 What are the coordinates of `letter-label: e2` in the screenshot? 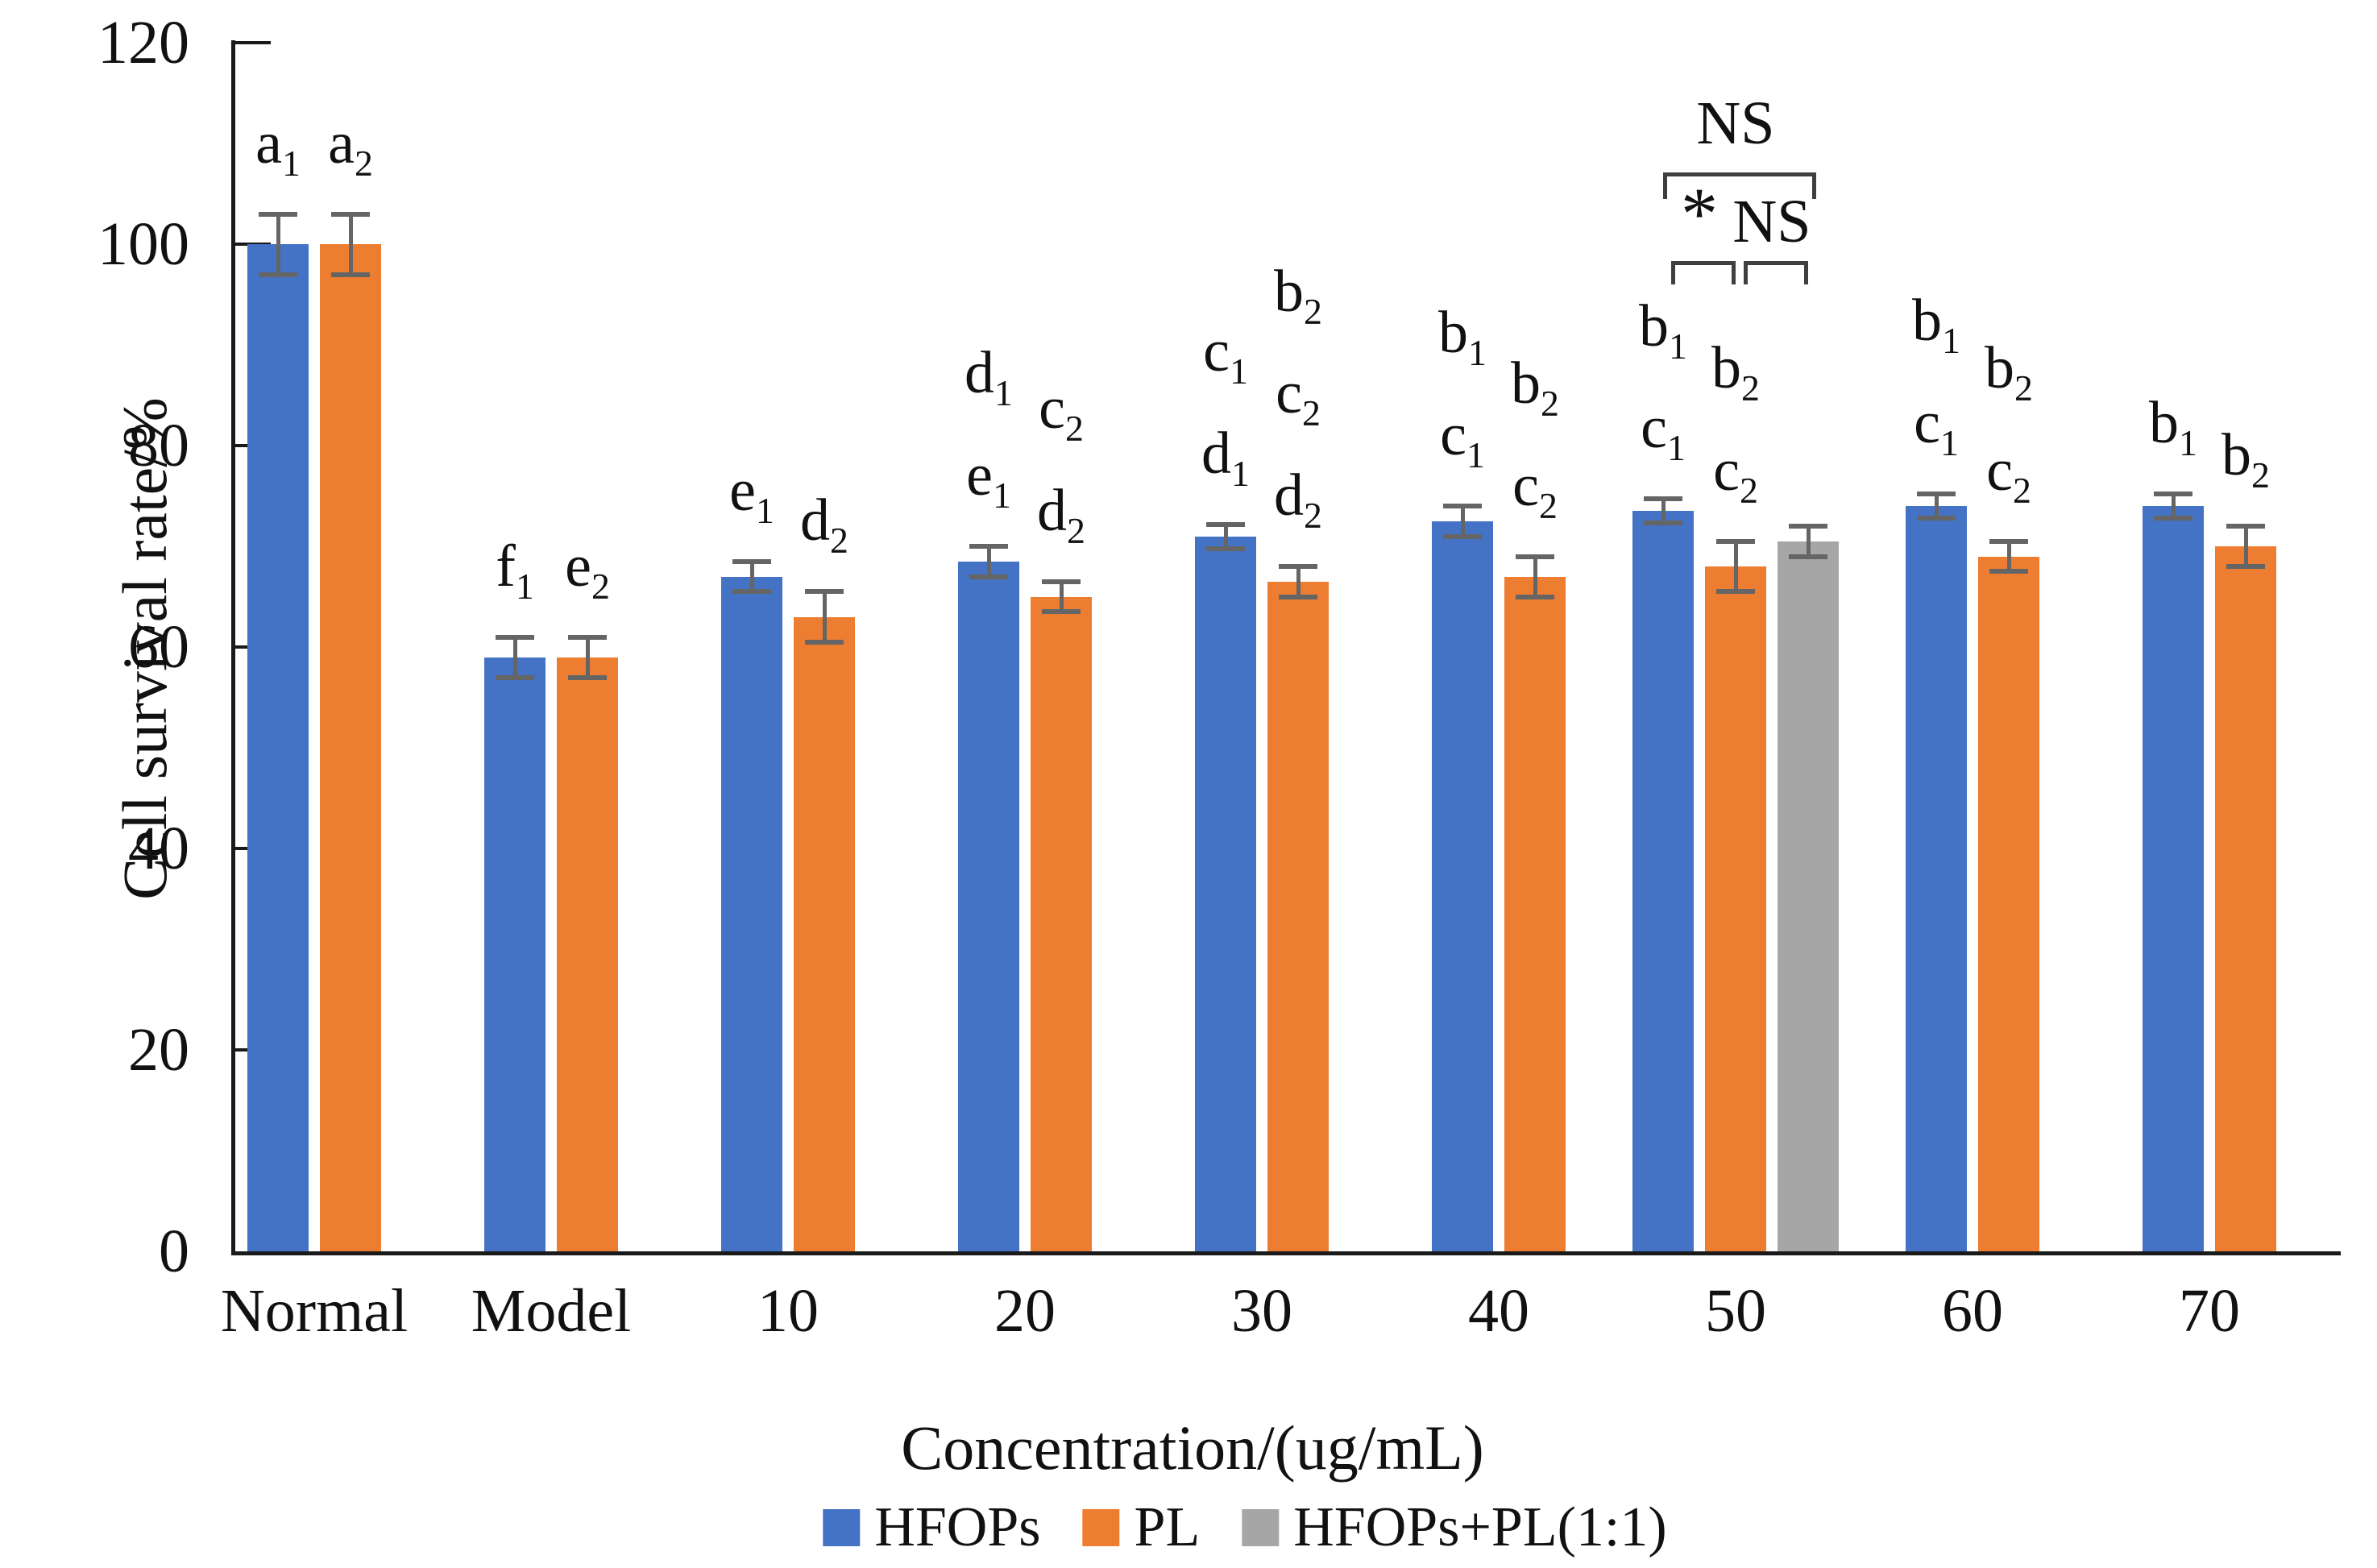 It's located at (587, 570).